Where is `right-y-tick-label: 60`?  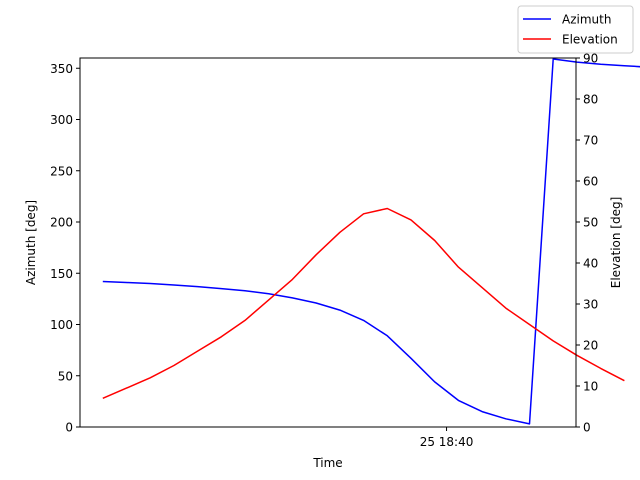
right-y-tick-label: 60 is located at coordinates (590, 182).